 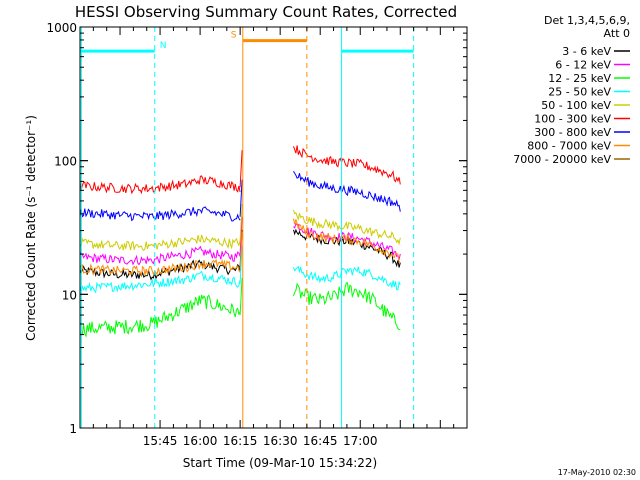 I want to click on series-6-12-kev-spike, so click(x=241, y=235).